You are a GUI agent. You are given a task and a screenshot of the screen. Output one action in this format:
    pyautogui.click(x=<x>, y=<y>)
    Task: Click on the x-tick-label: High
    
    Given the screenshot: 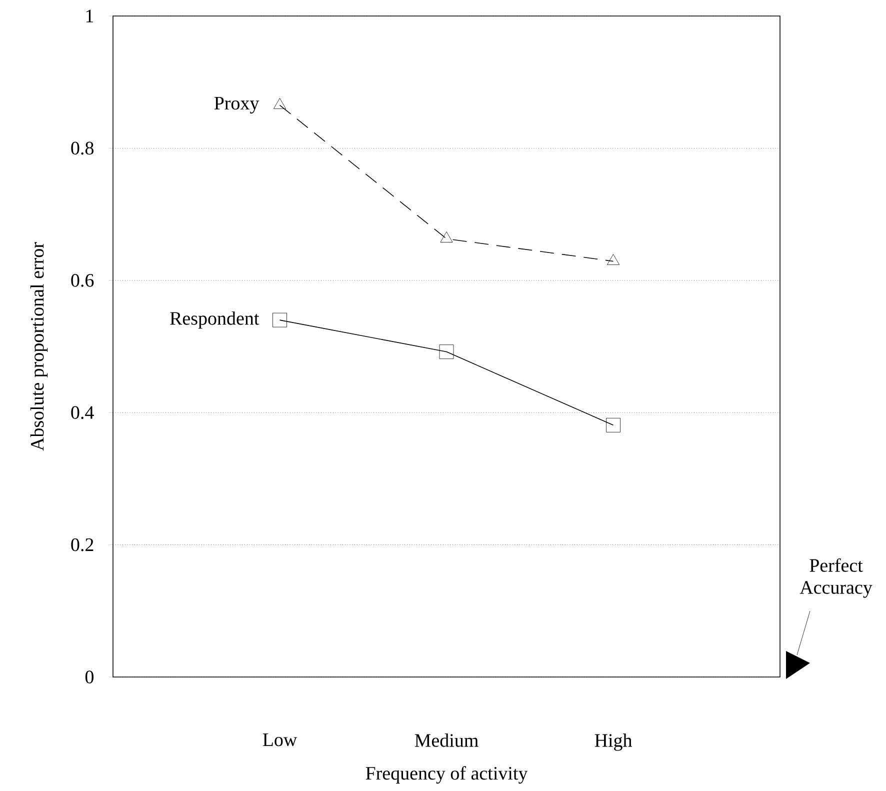 What is the action you would take?
    pyautogui.click(x=613, y=742)
    